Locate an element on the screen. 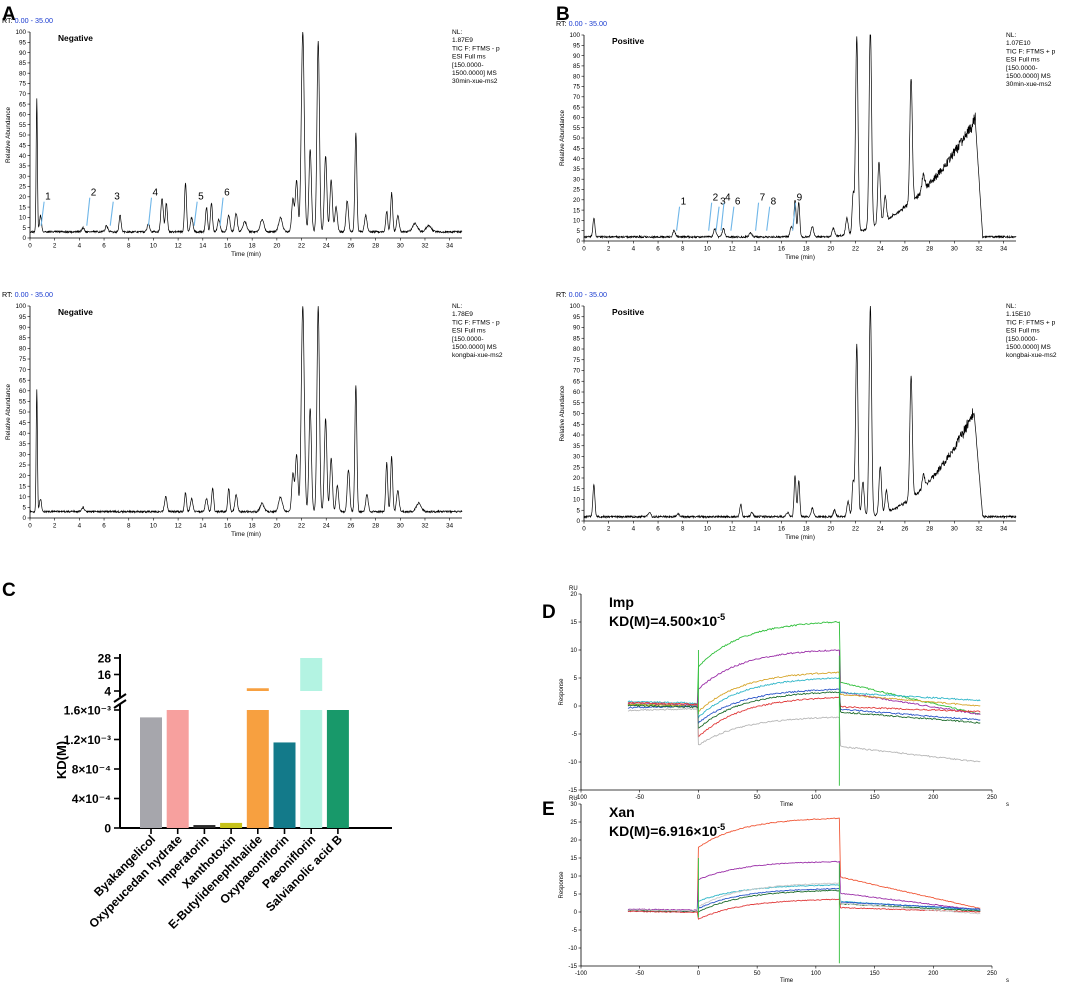 The height and width of the screenshot is (993, 1072). peak-marker-label: 9 is located at coordinates (800, 198).